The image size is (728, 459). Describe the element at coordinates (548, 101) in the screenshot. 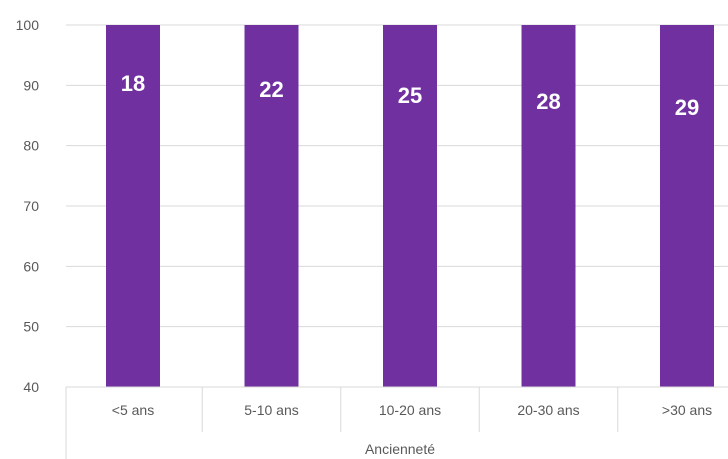

I see `data-label: 28` at that location.